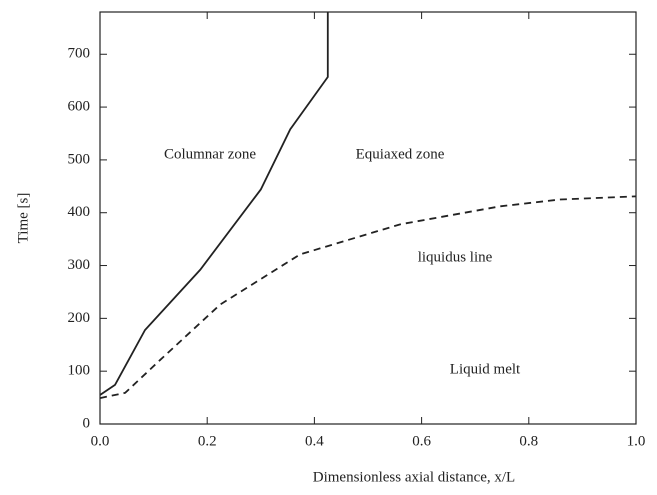  I want to click on y-tick-label: 200, so click(79, 318).